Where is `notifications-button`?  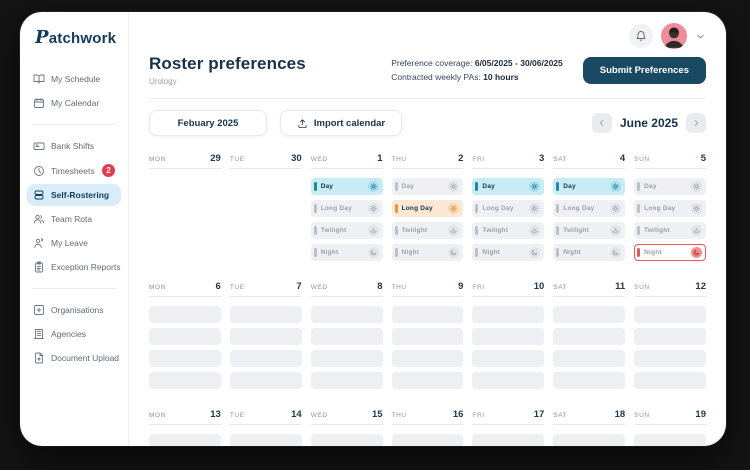 notifications-button is located at coordinates (641, 36).